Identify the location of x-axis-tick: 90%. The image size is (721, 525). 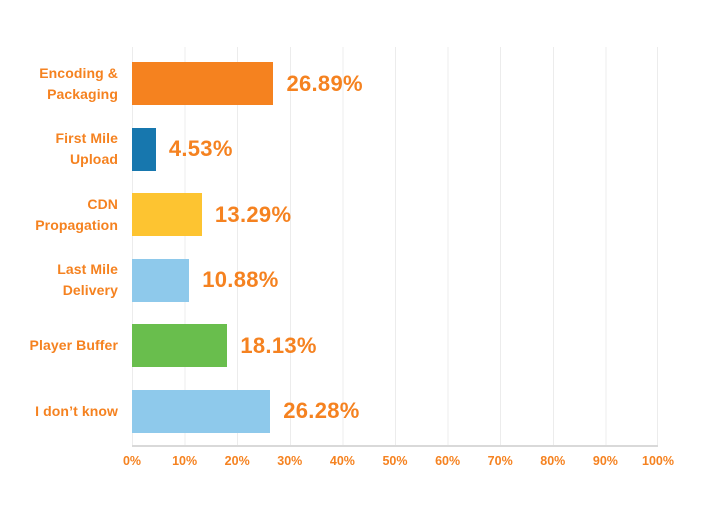
(605, 461).